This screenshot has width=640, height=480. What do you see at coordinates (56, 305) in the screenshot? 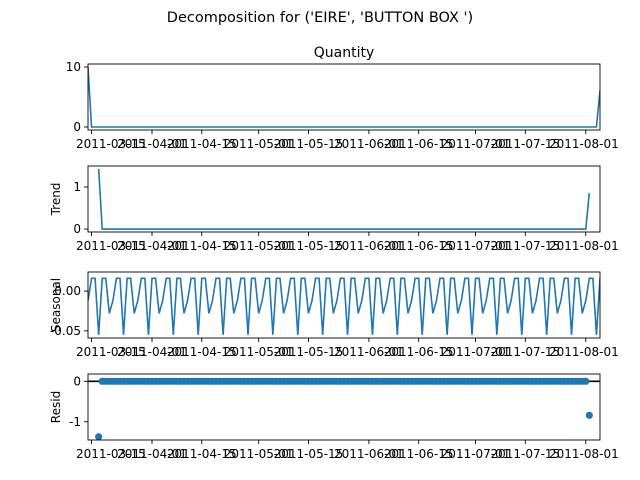
I see `seasonal-ylabel: Seasonal` at bounding box center [56, 305].